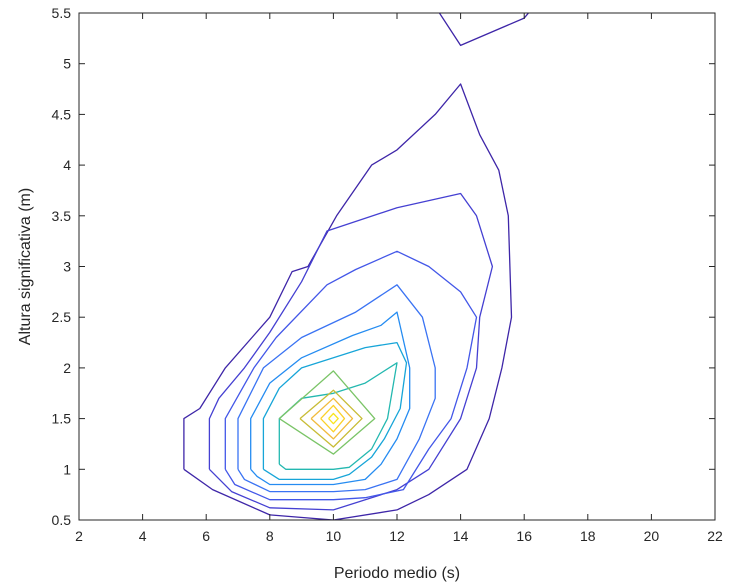  Describe the element at coordinates (67, 368) in the screenshot. I see `y-tick-label-3: 2` at that location.